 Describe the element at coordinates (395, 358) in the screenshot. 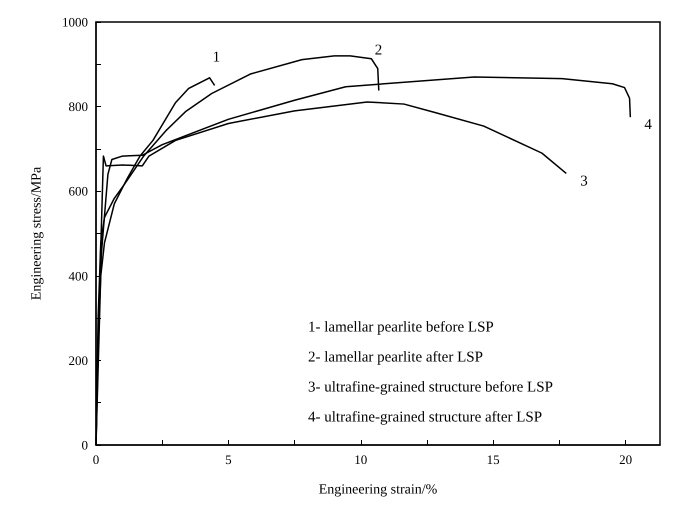

I see `annotation: 2- lamellar pearlite after LSP` at that location.